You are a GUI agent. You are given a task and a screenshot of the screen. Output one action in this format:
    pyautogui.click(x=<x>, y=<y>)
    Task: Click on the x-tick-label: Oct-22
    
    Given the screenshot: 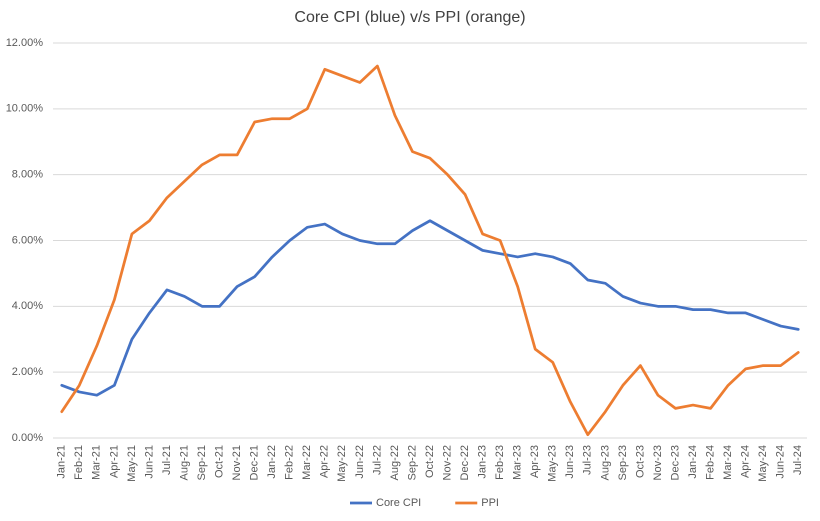 What is the action you would take?
    pyautogui.click(x=430, y=461)
    